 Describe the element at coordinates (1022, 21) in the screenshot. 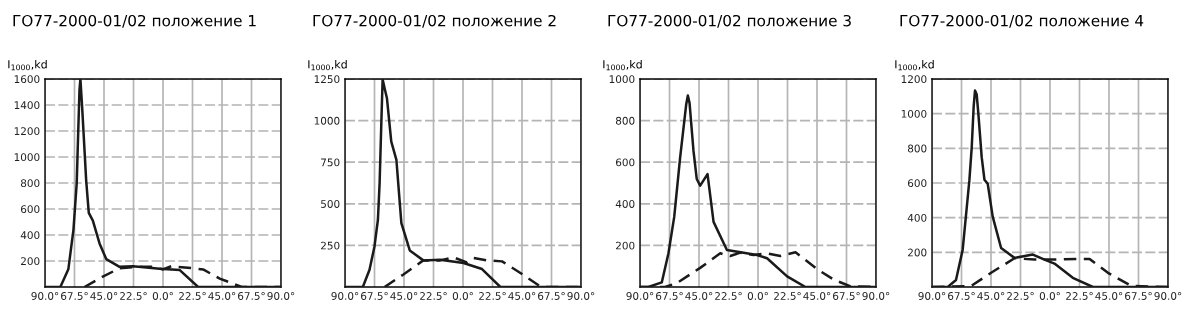

I see `chart-title: ГО77-2000-01/02 положение 4` at that location.